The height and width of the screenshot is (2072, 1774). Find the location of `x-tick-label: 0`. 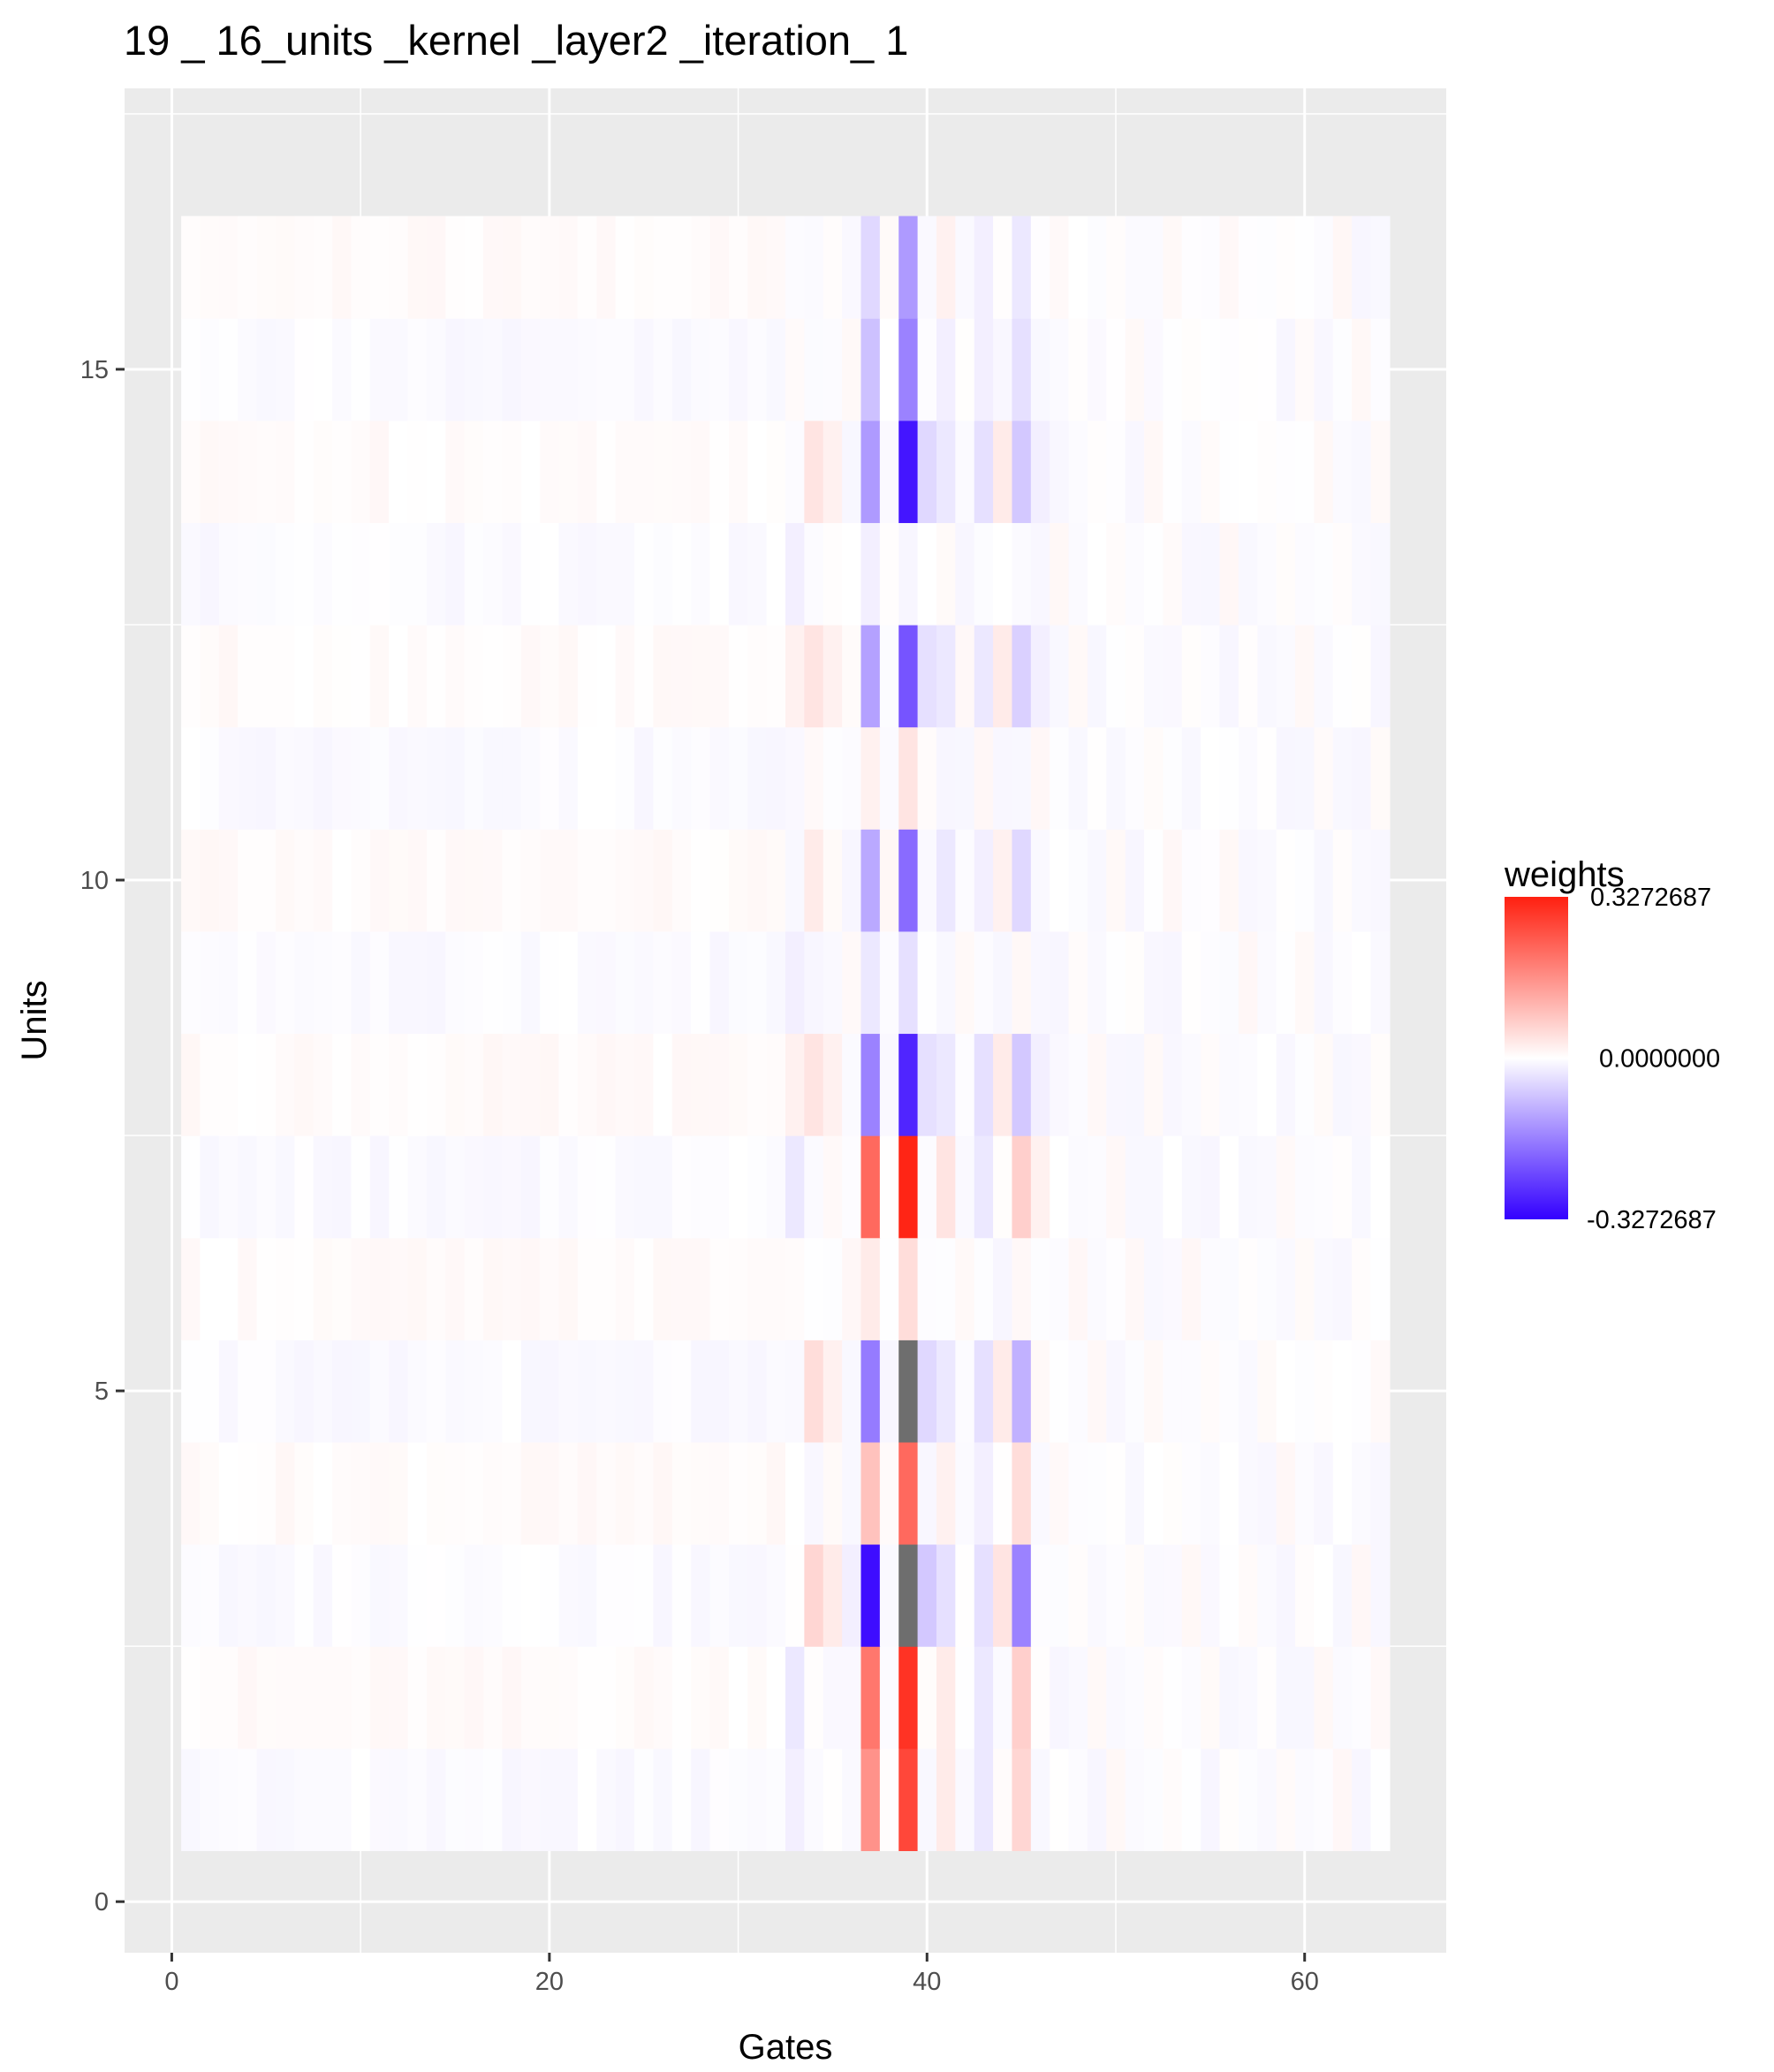

x-tick-label: 0 is located at coordinates (171, 1982).